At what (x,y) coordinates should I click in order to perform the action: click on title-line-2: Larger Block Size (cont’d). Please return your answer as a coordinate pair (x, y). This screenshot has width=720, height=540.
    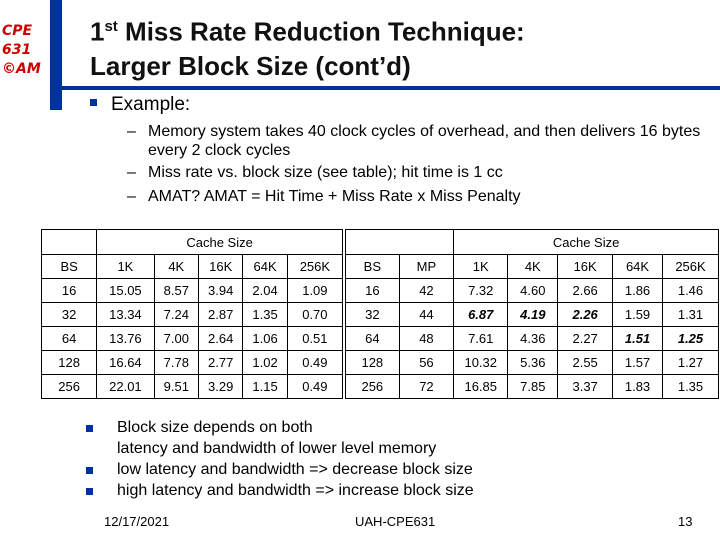
    Looking at the image, I should click on (250, 65).